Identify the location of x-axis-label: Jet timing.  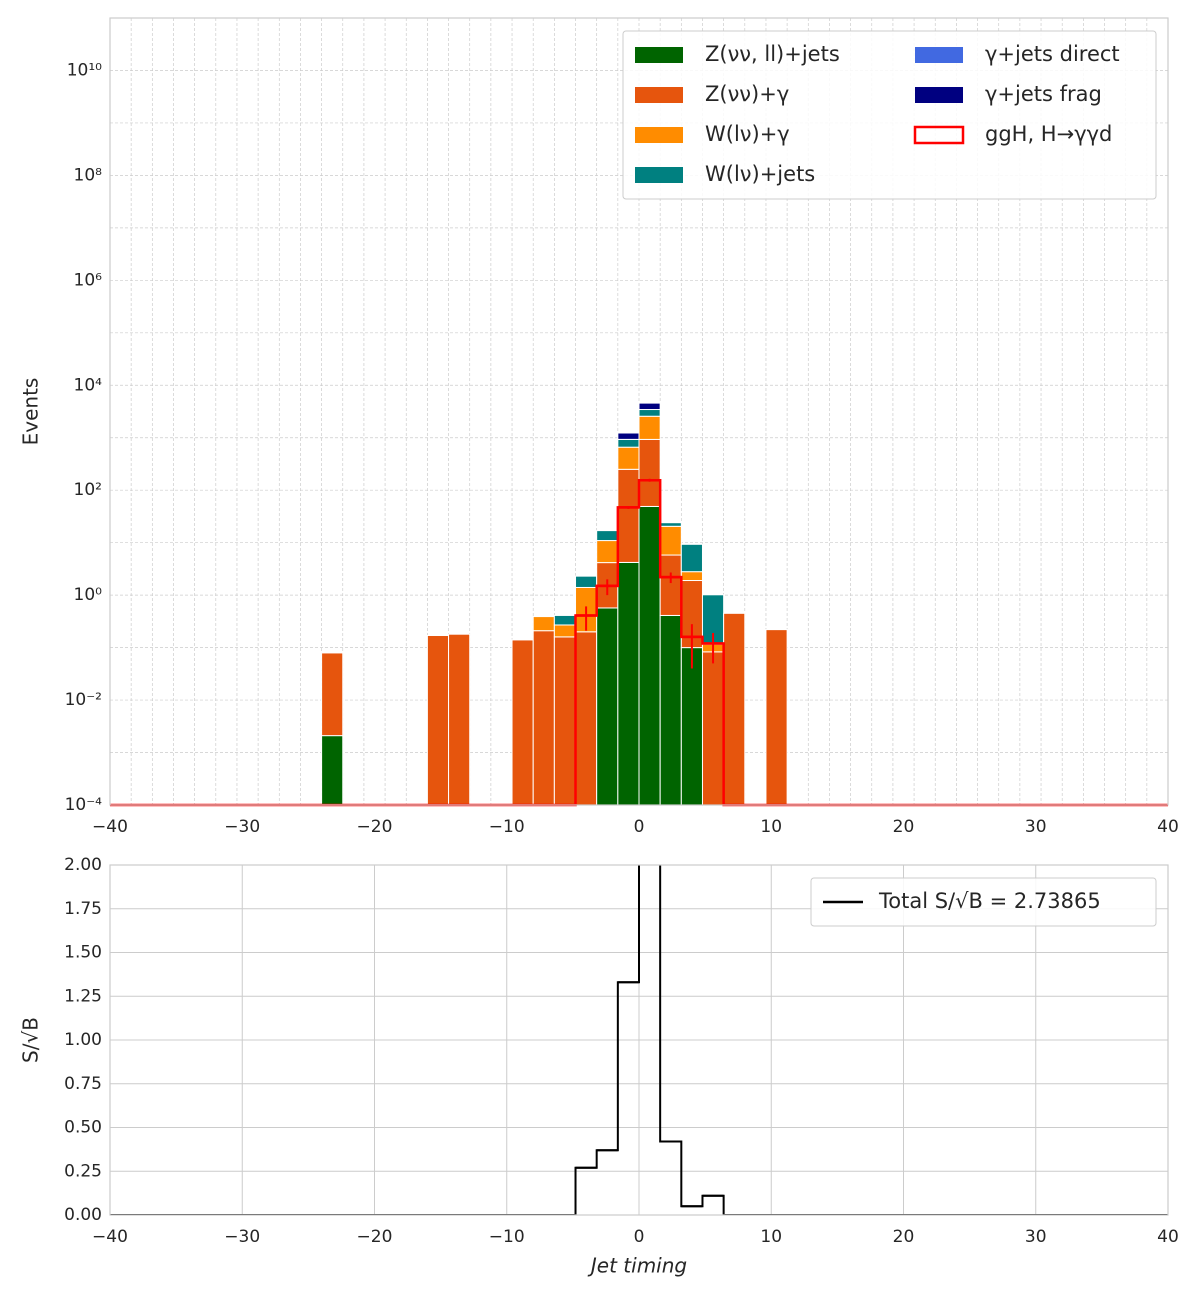
(637, 1266).